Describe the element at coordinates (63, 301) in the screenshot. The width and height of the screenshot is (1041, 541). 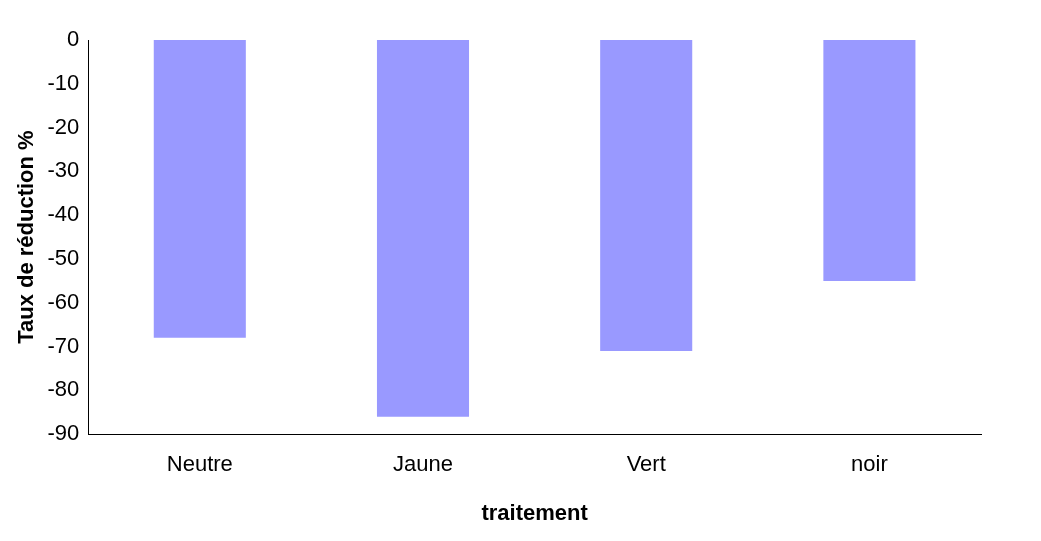
I see `y-tick-label: -60` at that location.